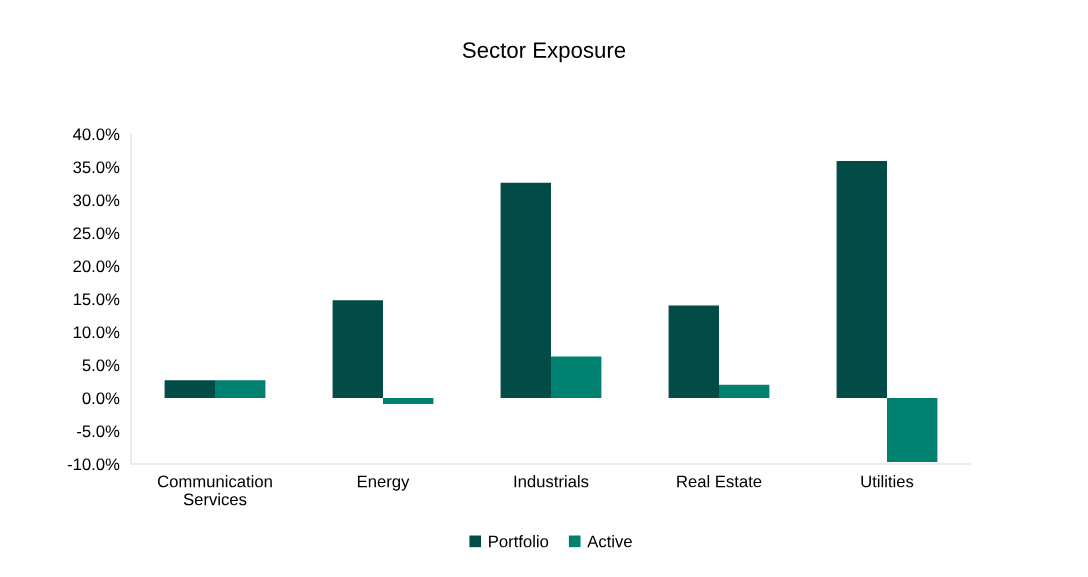 The image size is (1088, 577). Describe the element at coordinates (96, 134) in the screenshot. I see `y-tick-label: 40.0%` at that location.